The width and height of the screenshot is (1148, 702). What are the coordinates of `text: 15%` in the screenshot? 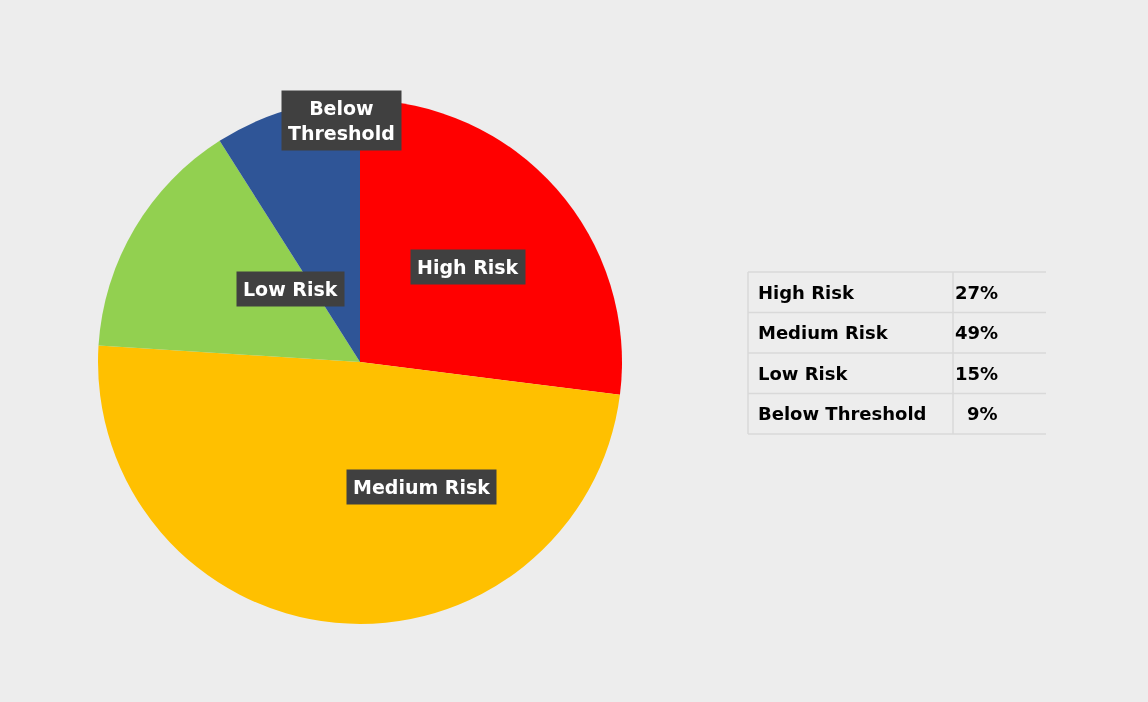 It's located at (977, 373).